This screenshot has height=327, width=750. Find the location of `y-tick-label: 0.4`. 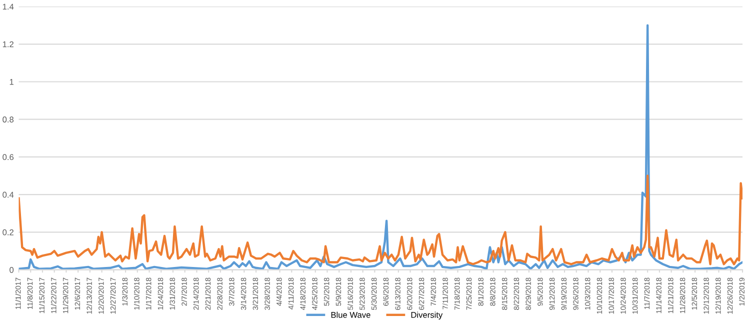

y-tick-label: 0.4 is located at coordinates (8, 195).